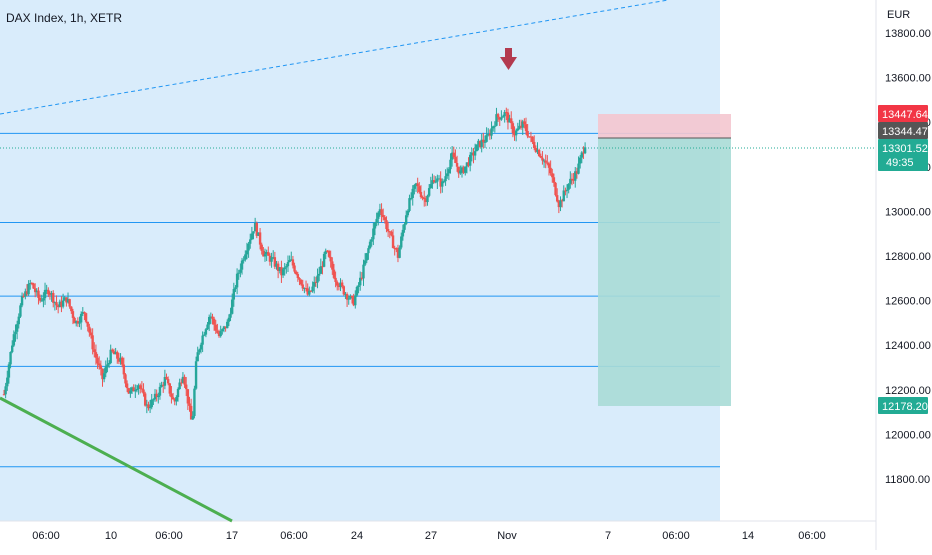  I want to click on time-tick-label: 06:00, so click(676, 536).